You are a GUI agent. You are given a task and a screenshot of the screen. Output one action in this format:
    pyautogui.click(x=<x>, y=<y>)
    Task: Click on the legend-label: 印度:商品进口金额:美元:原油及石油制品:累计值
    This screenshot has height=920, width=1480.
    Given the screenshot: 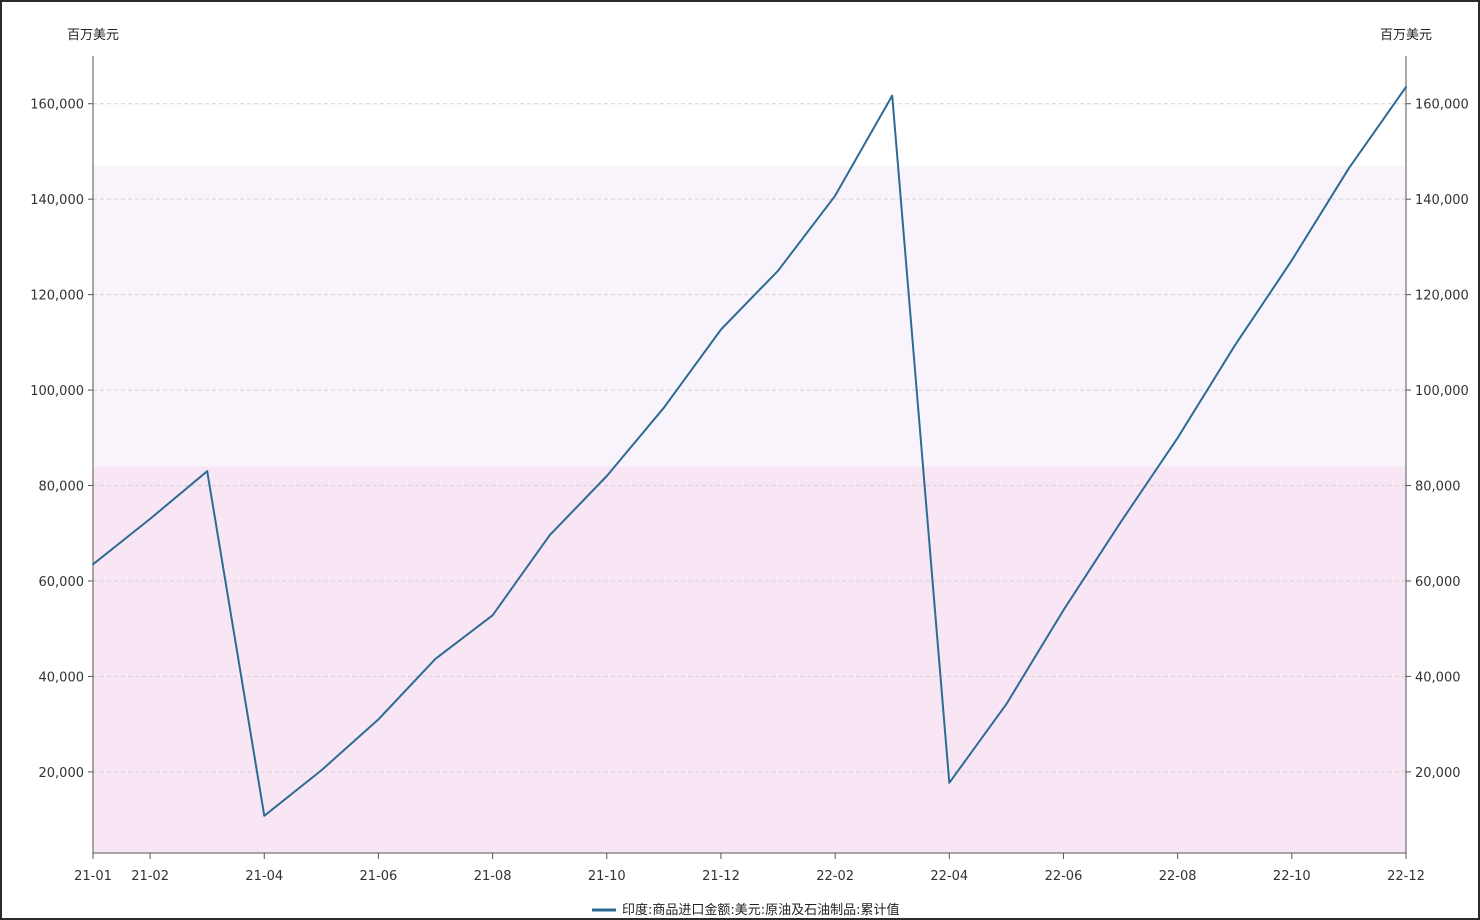 What is the action you would take?
    pyautogui.click(x=761, y=910)
    